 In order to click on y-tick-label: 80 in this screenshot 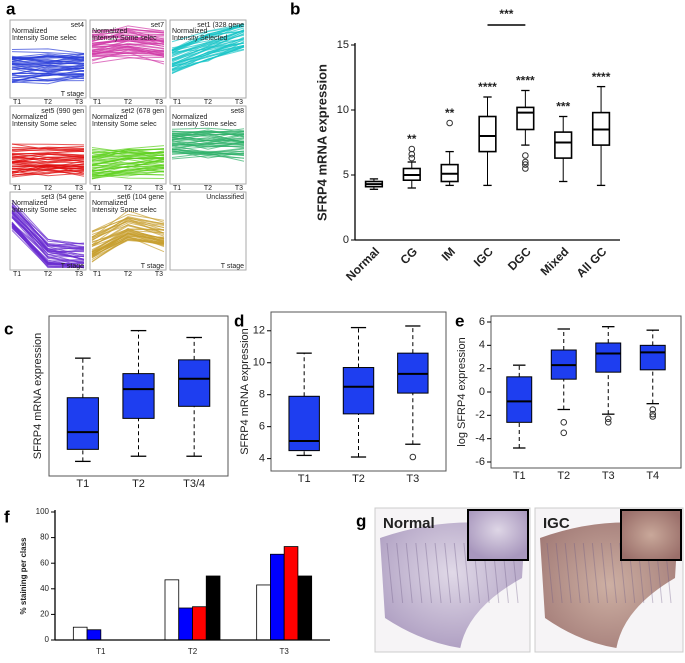, I will do `click(44, 537)`.